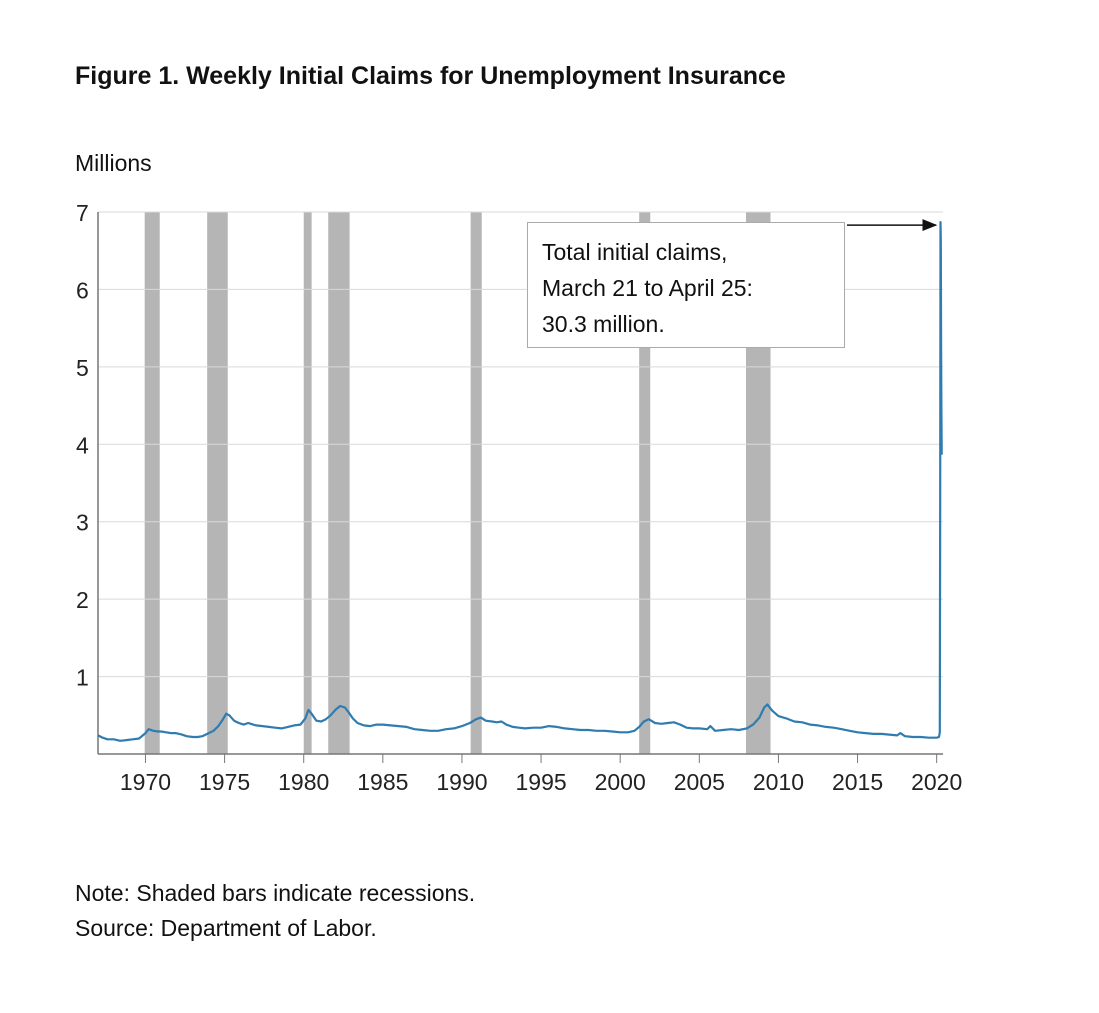 The image size is (1099, 1013). What do you see at coordinates (226, 928) in the screenshot?
I see `source-text: Source: Department of Labor.` at bounding box center [226, 928].